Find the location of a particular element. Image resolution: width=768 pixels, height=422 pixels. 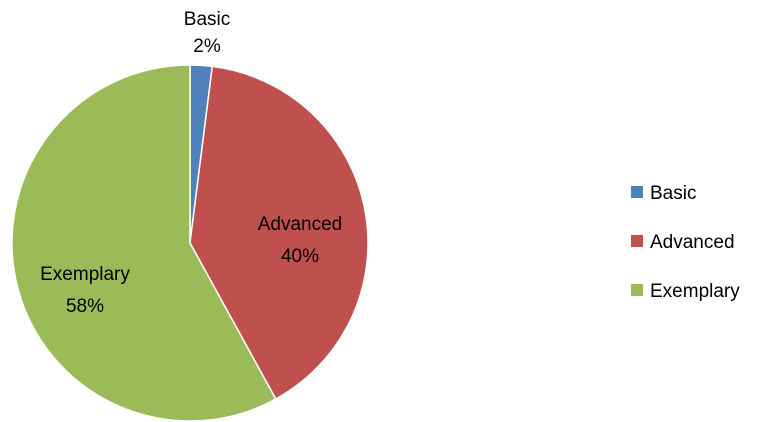

legend-swatch-advanced is located at coordinates (637, 241).